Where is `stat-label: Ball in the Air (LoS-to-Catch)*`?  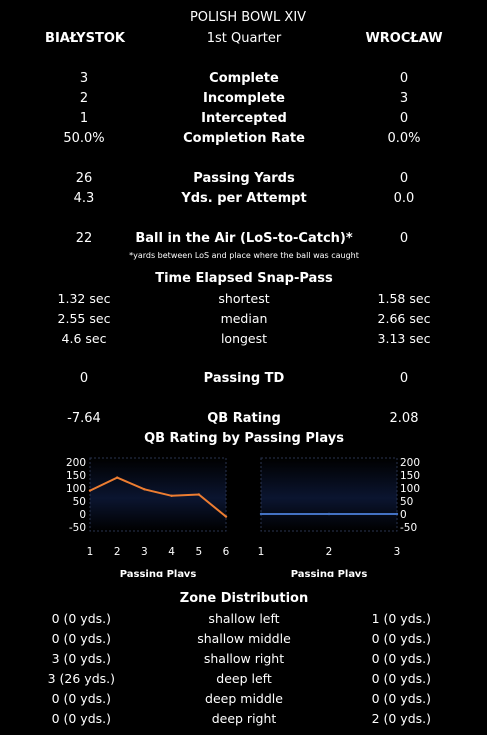
stat-label: Ball in the Air (LoS-to-Catch)* is located at coordinates (244, 238).